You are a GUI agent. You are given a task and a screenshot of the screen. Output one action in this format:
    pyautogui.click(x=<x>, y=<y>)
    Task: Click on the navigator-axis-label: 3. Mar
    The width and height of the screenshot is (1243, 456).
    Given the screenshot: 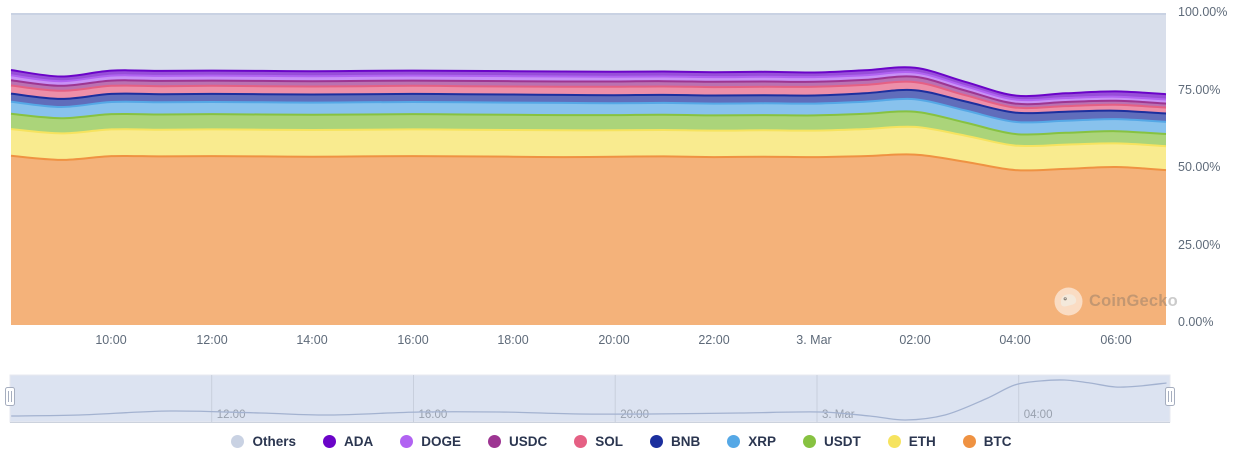 What is the action you would take?
    pyautogui.click(x=838, y=415)
    